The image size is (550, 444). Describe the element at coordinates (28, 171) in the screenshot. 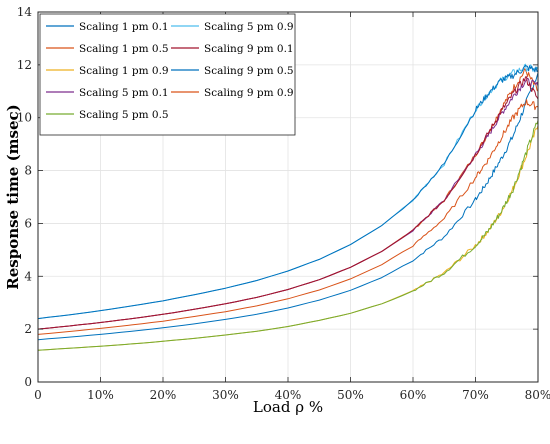

I see `y-tick-label: 8` at that location.